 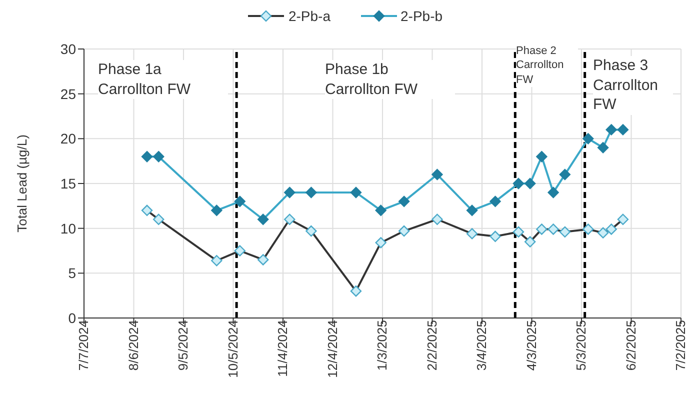 What do you see at coordinates (72, 273) in the screenshot?
I see `y-tick-label: 5` at bounding box center [72, 273].